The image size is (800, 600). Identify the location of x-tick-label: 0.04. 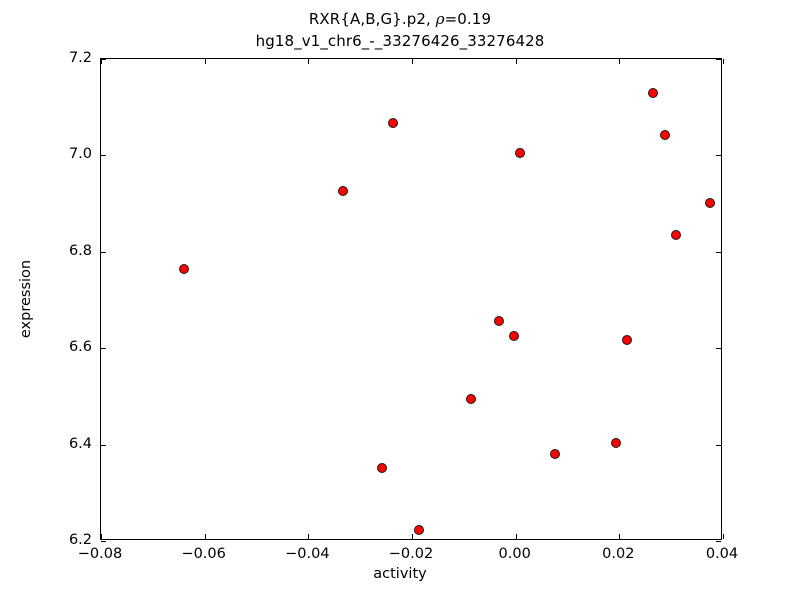
(722, 554).